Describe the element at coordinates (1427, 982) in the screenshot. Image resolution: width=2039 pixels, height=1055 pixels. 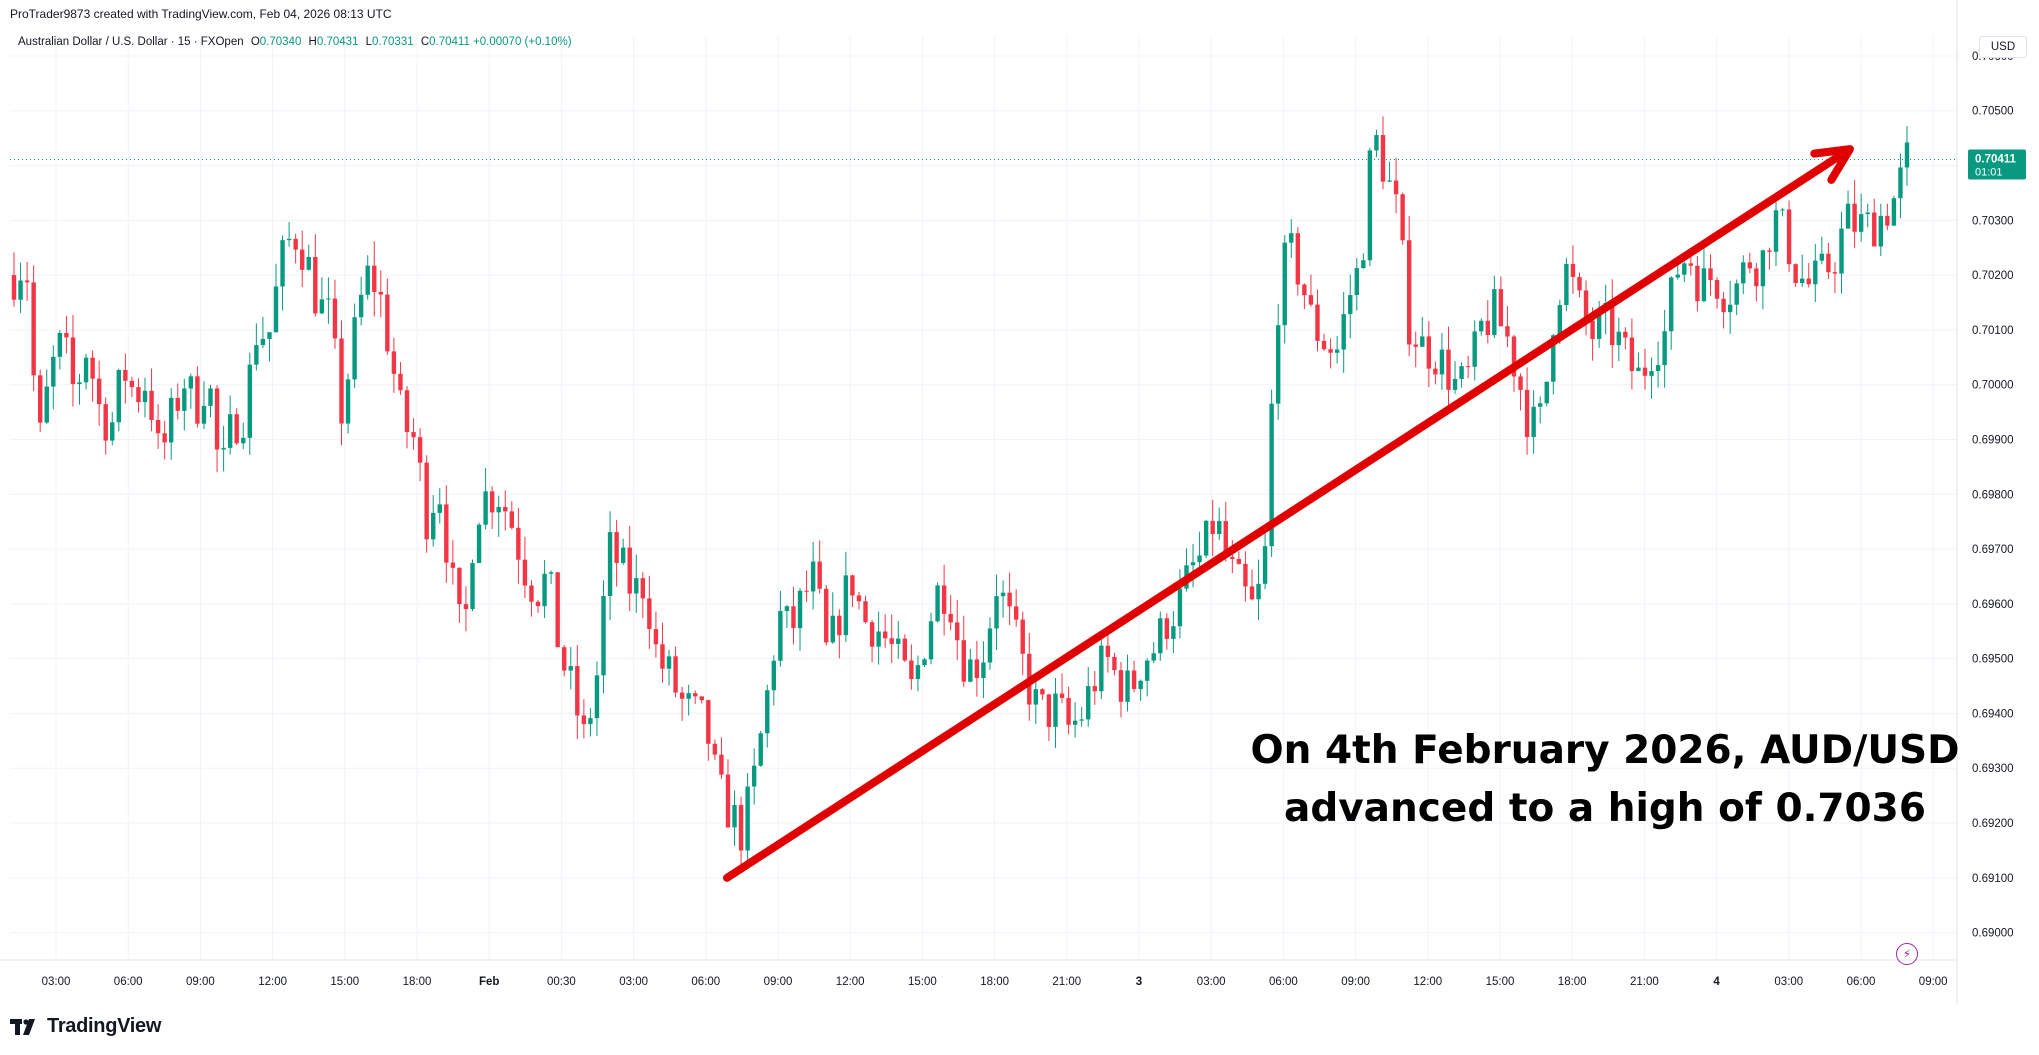
I see `time-tick-label: 12:00` at that location.